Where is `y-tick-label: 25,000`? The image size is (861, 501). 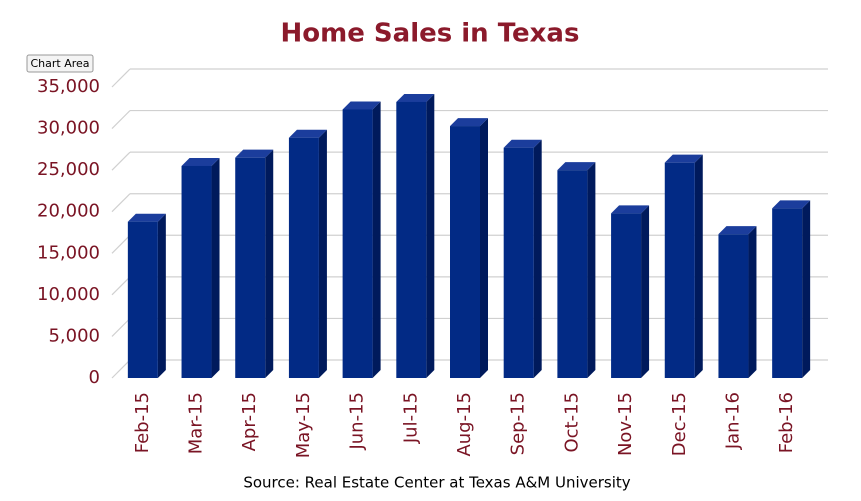
y-tick-label: 25,000 is located at coordinates (68, 169).